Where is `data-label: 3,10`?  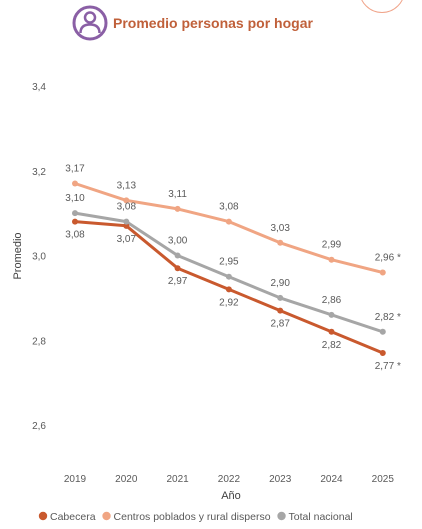
data-label: 3,10 is located at coordinates (75, 198).